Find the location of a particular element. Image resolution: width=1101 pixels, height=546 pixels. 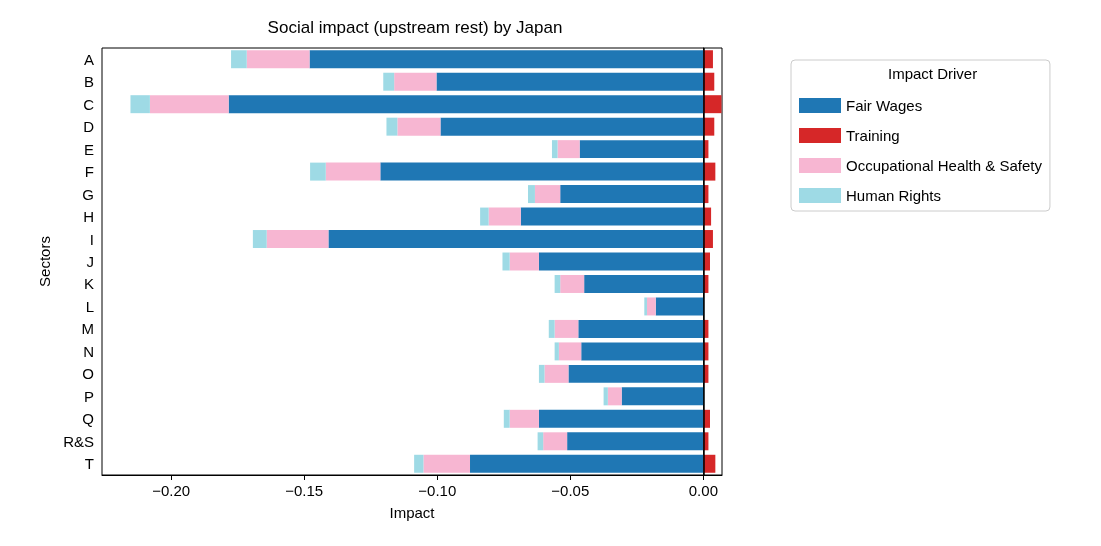

x-axis-title: Impact is located at coordinates (412, 512).